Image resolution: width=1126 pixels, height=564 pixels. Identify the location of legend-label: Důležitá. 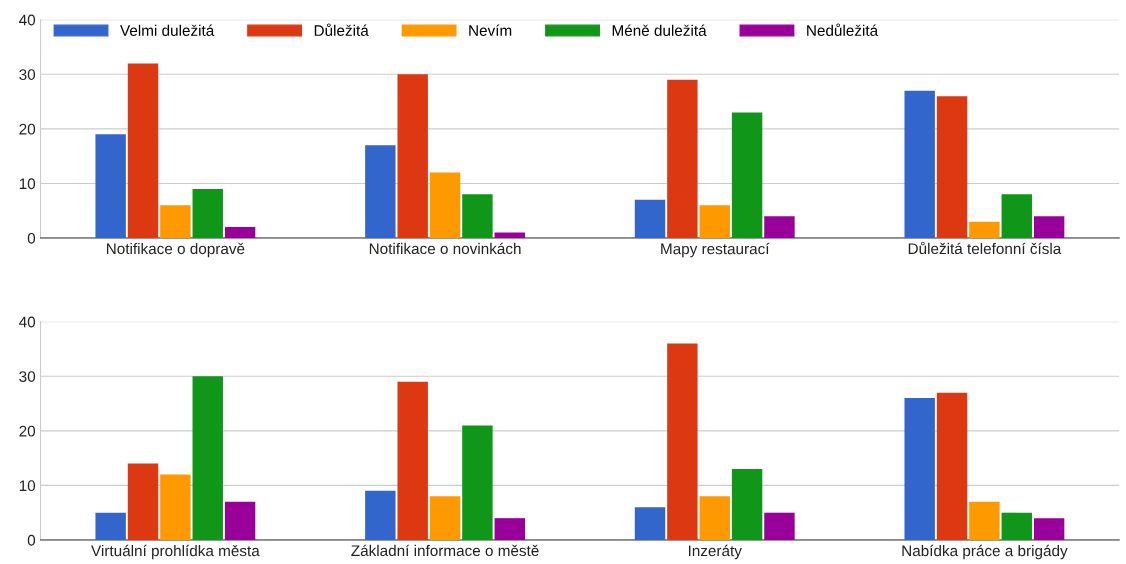
(341, 29).